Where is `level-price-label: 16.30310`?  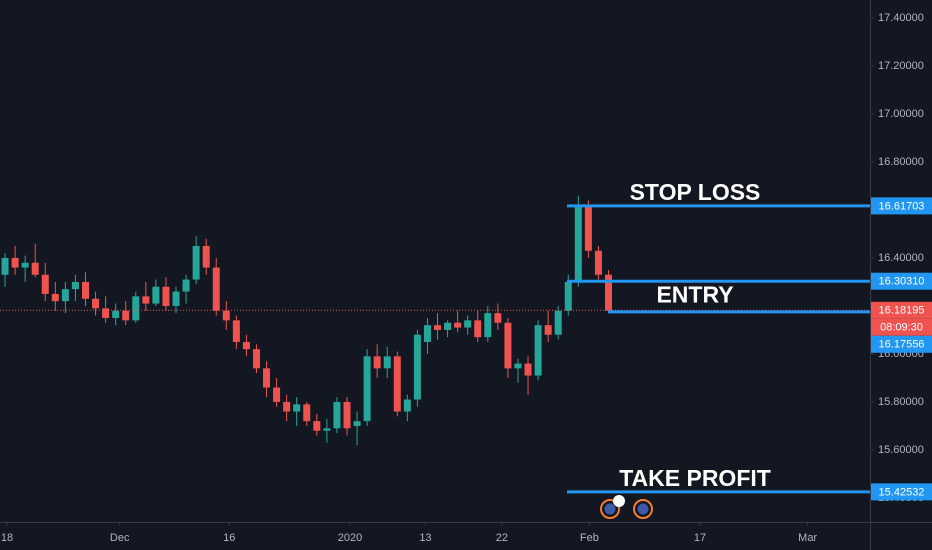 level-price-label: 16.30310 is located at coordinates (902, 282).